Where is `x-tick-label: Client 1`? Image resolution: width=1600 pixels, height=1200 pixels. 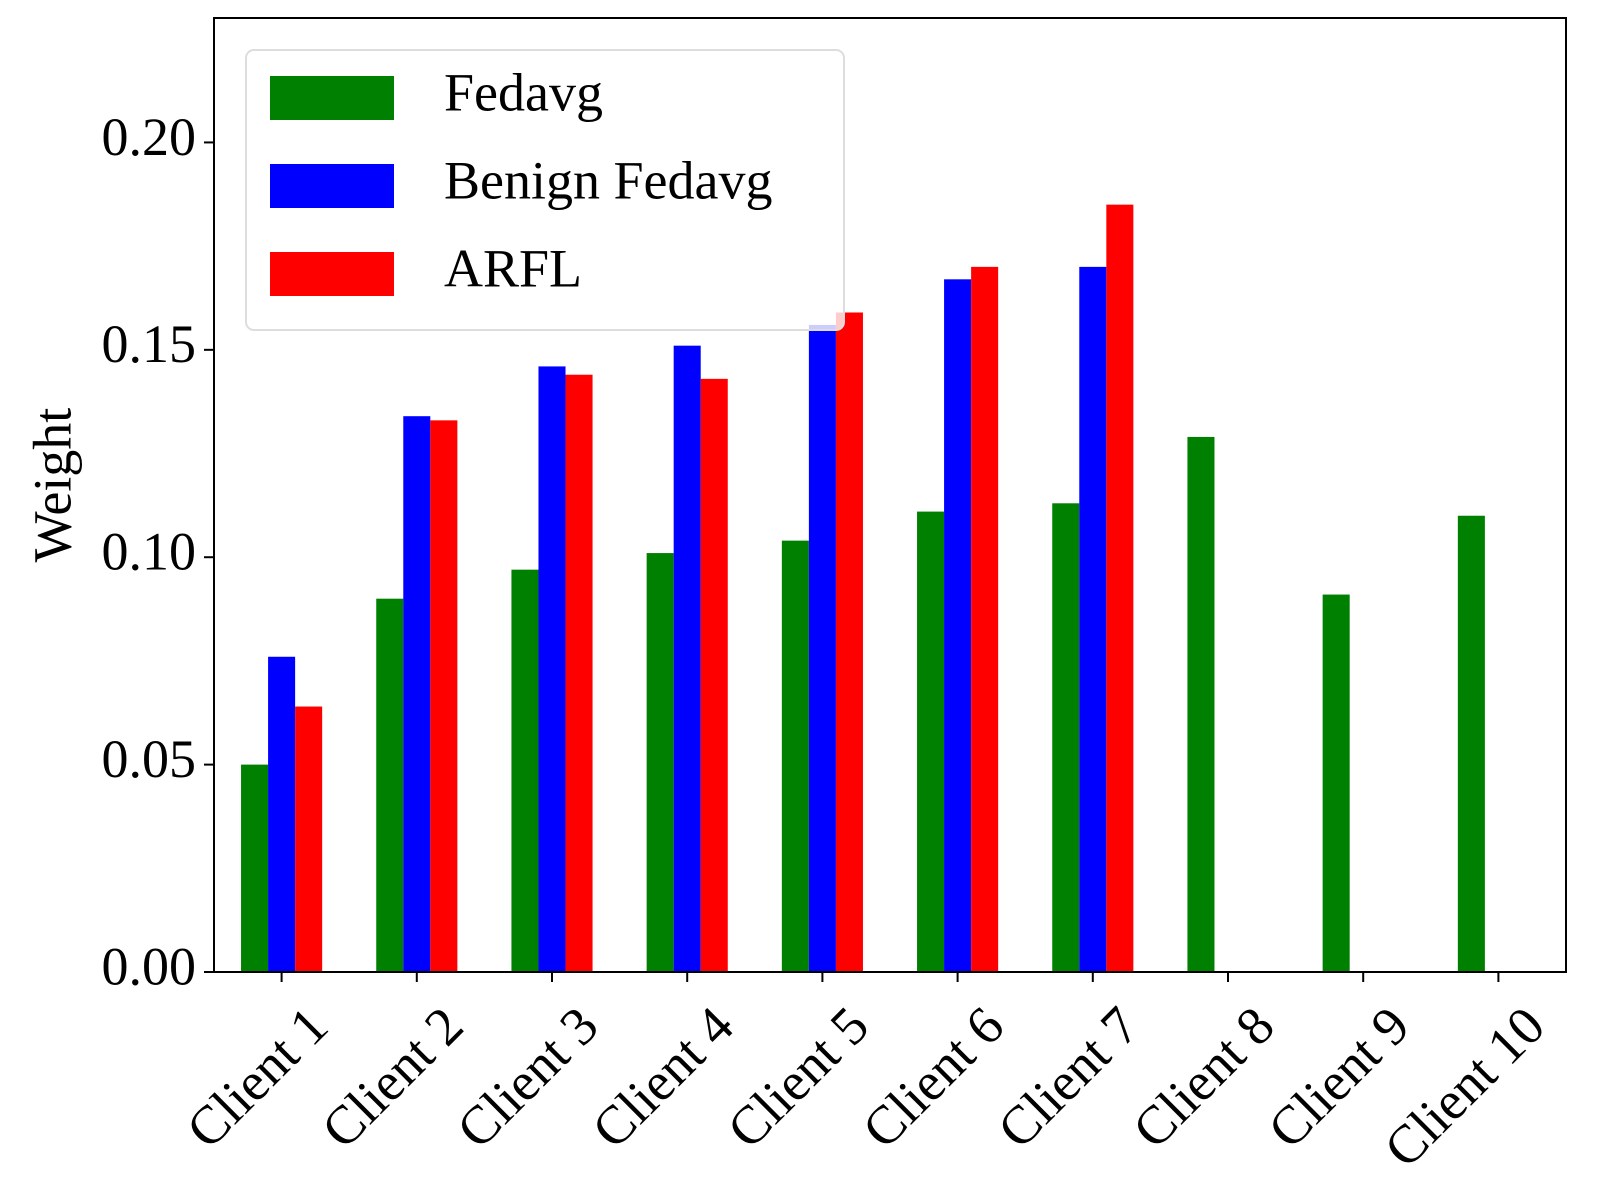 x-tick-label: Client 1 is located at coordinates (257, 1077).